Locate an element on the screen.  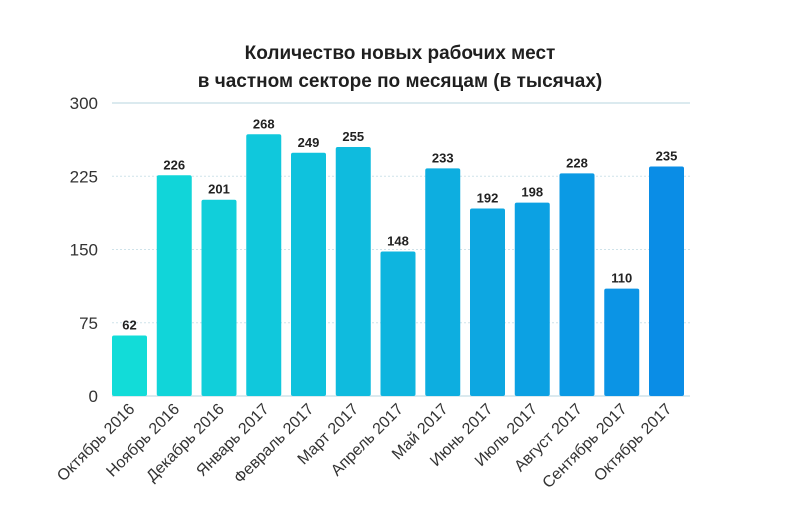
data-label: 226 is located at coordinates (174, 164).